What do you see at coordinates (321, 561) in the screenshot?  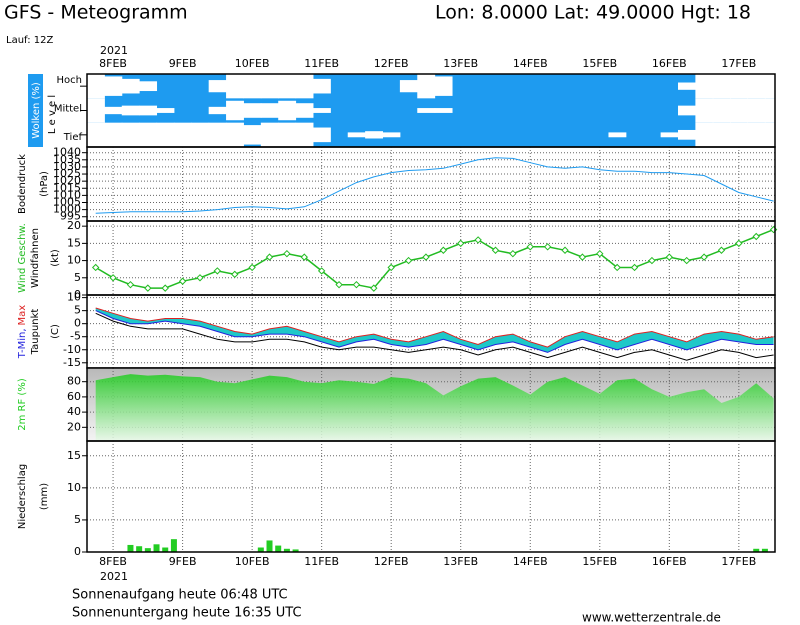 I see `x-tick-label-bottom: 11FEB` at bounding box center [321, 561].